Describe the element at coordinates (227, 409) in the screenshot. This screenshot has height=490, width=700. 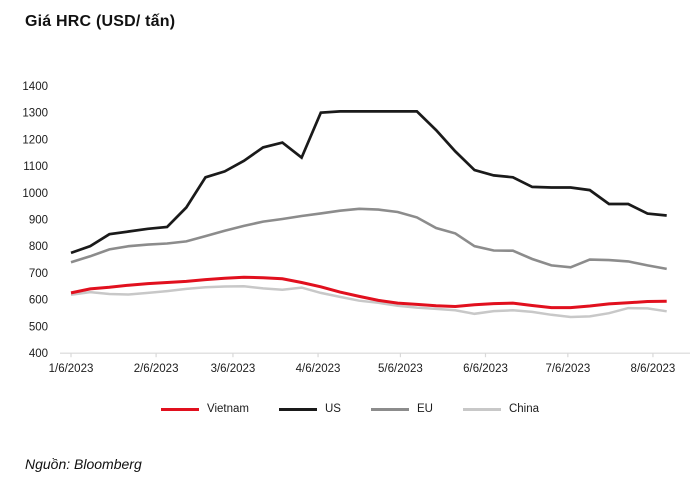
I see `legend-label: Vietnam` at that location.